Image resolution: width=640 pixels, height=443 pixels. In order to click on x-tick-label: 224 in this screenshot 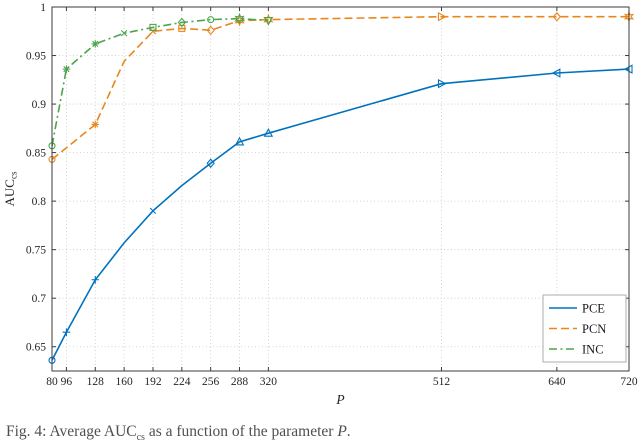, I will do `click(182, 382)`.